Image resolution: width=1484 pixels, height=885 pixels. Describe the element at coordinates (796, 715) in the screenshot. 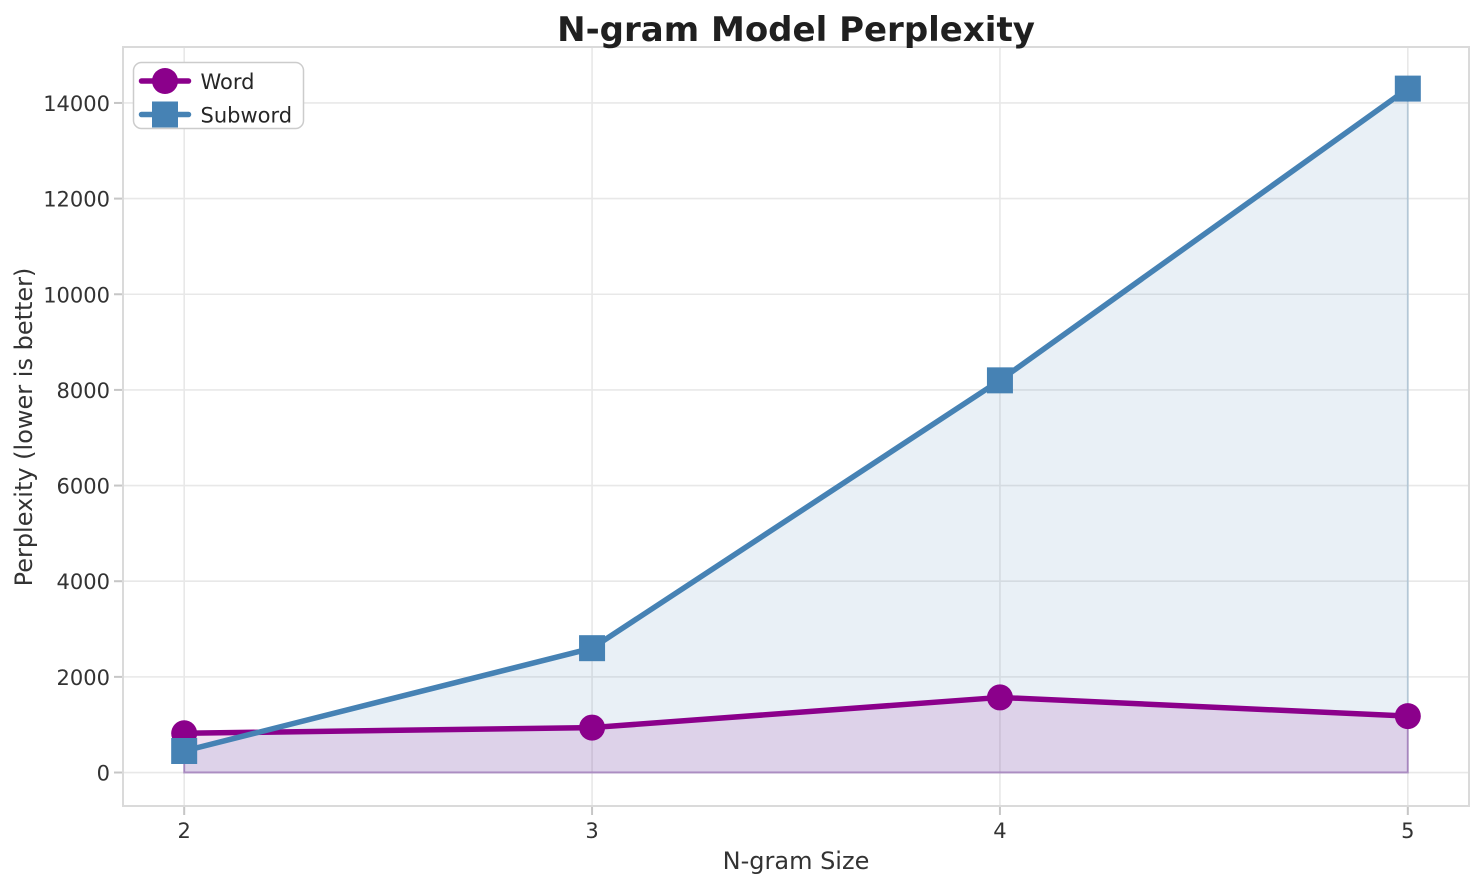

I see `word-line` at that location.